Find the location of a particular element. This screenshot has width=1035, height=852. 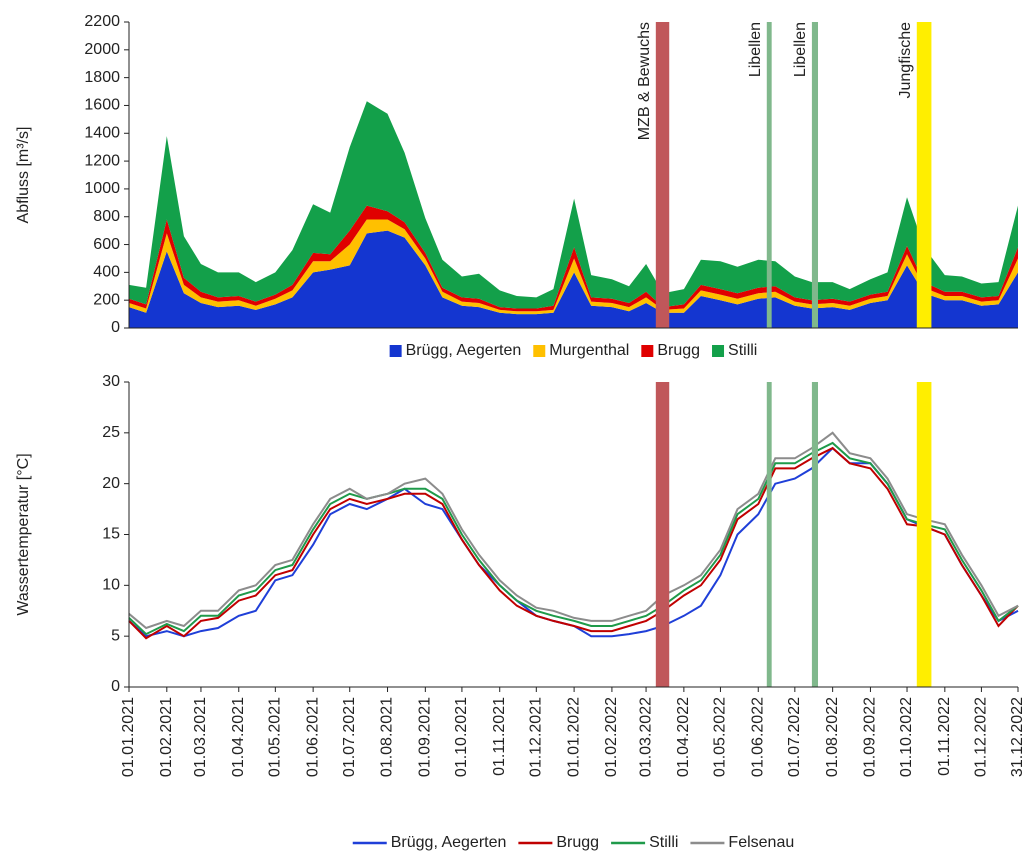

y-axis-label: Abfluss [m³/s] is located at coordinates (23, 175).